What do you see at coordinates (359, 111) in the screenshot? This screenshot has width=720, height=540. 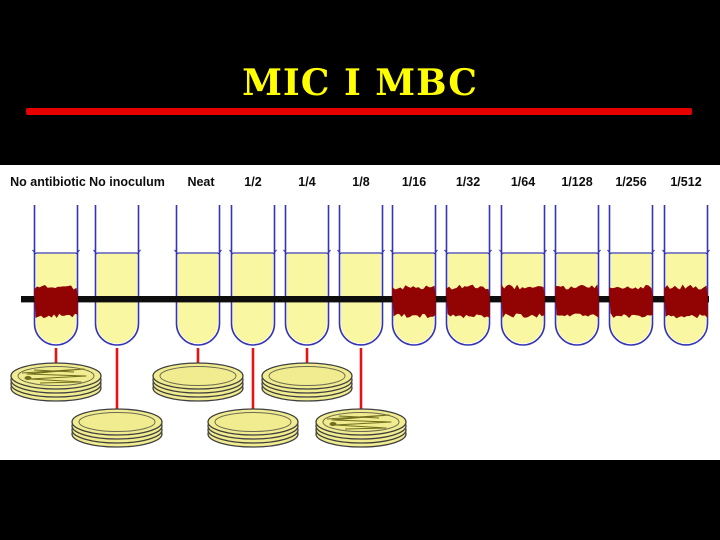 I see `title-underline` at bounding box center [359, 111].